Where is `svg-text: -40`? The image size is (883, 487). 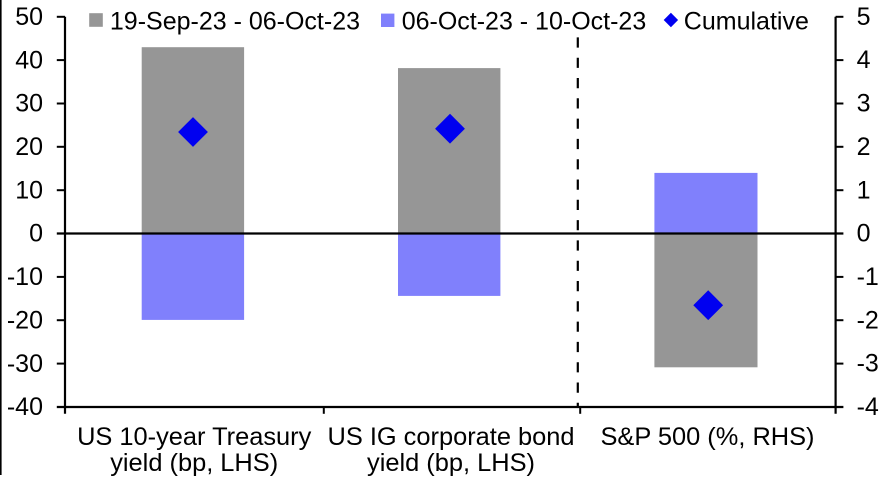 svg-text: -40 is located at coordinates (25, 407).